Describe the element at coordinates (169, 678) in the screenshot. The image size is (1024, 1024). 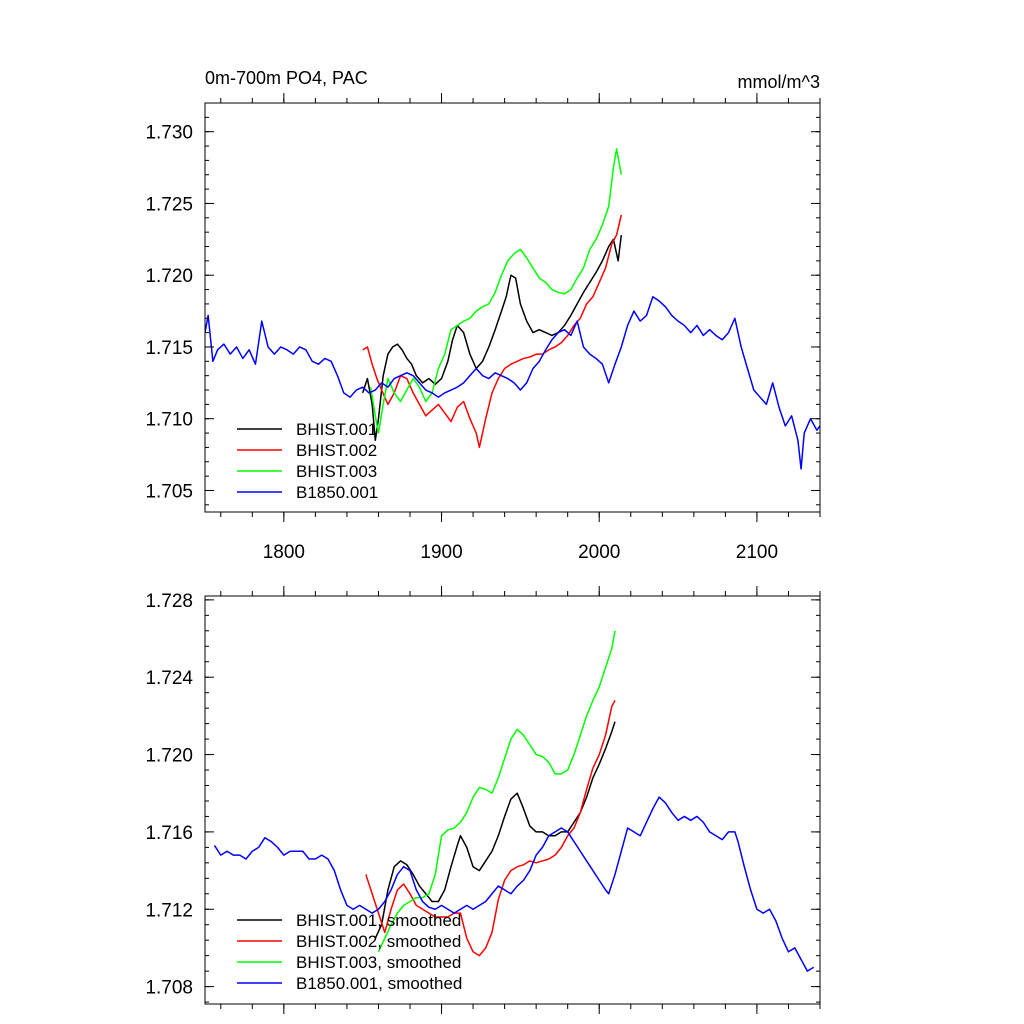
I see `y-tick-label: 1.724` at that location.